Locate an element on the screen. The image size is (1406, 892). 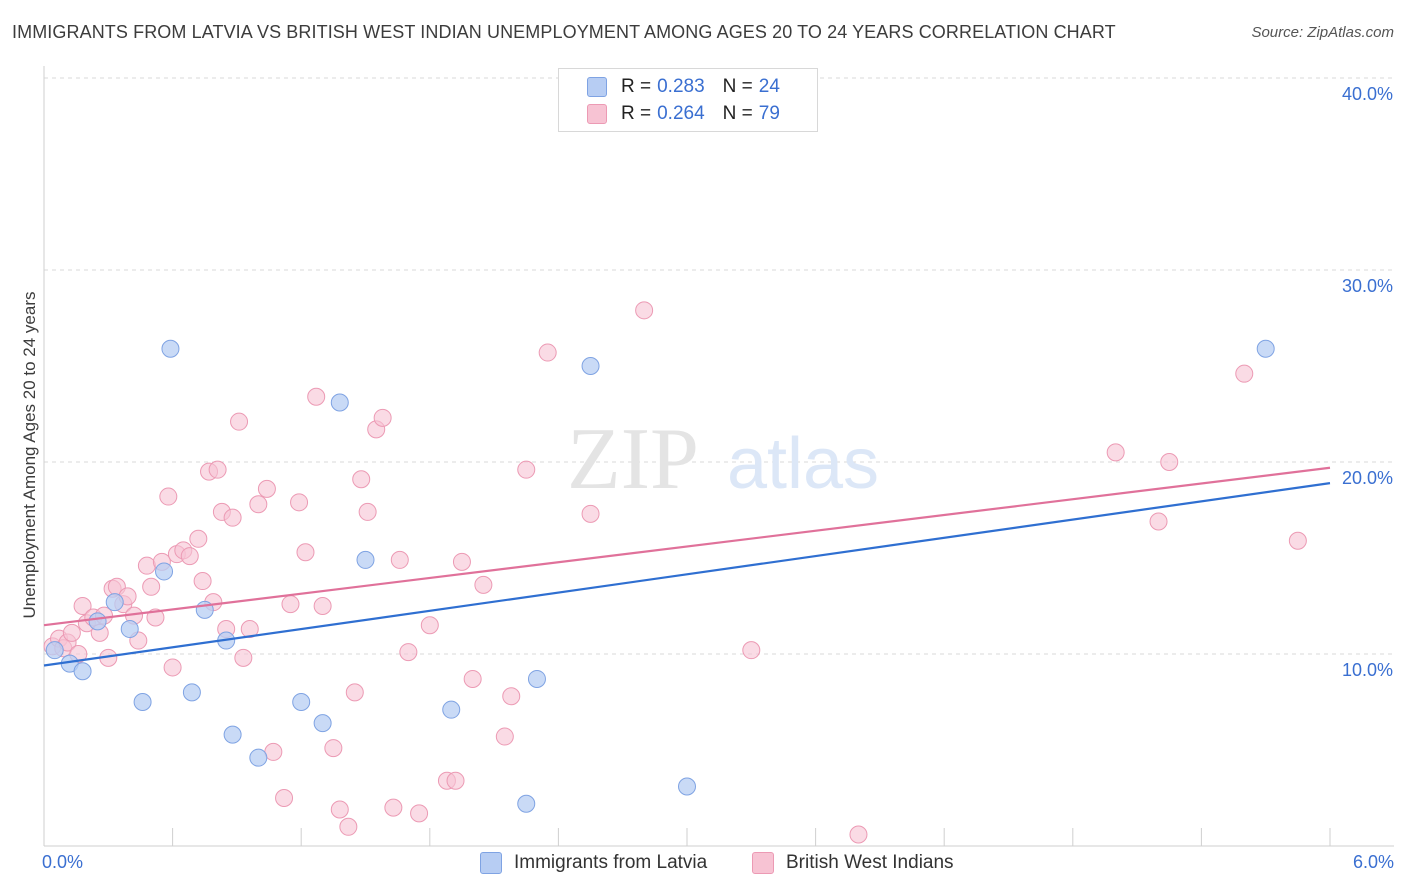
correlation-legend: R = 0.283 N = 24 R = 0.264 N = 79 is located at coordinates (688, 100).